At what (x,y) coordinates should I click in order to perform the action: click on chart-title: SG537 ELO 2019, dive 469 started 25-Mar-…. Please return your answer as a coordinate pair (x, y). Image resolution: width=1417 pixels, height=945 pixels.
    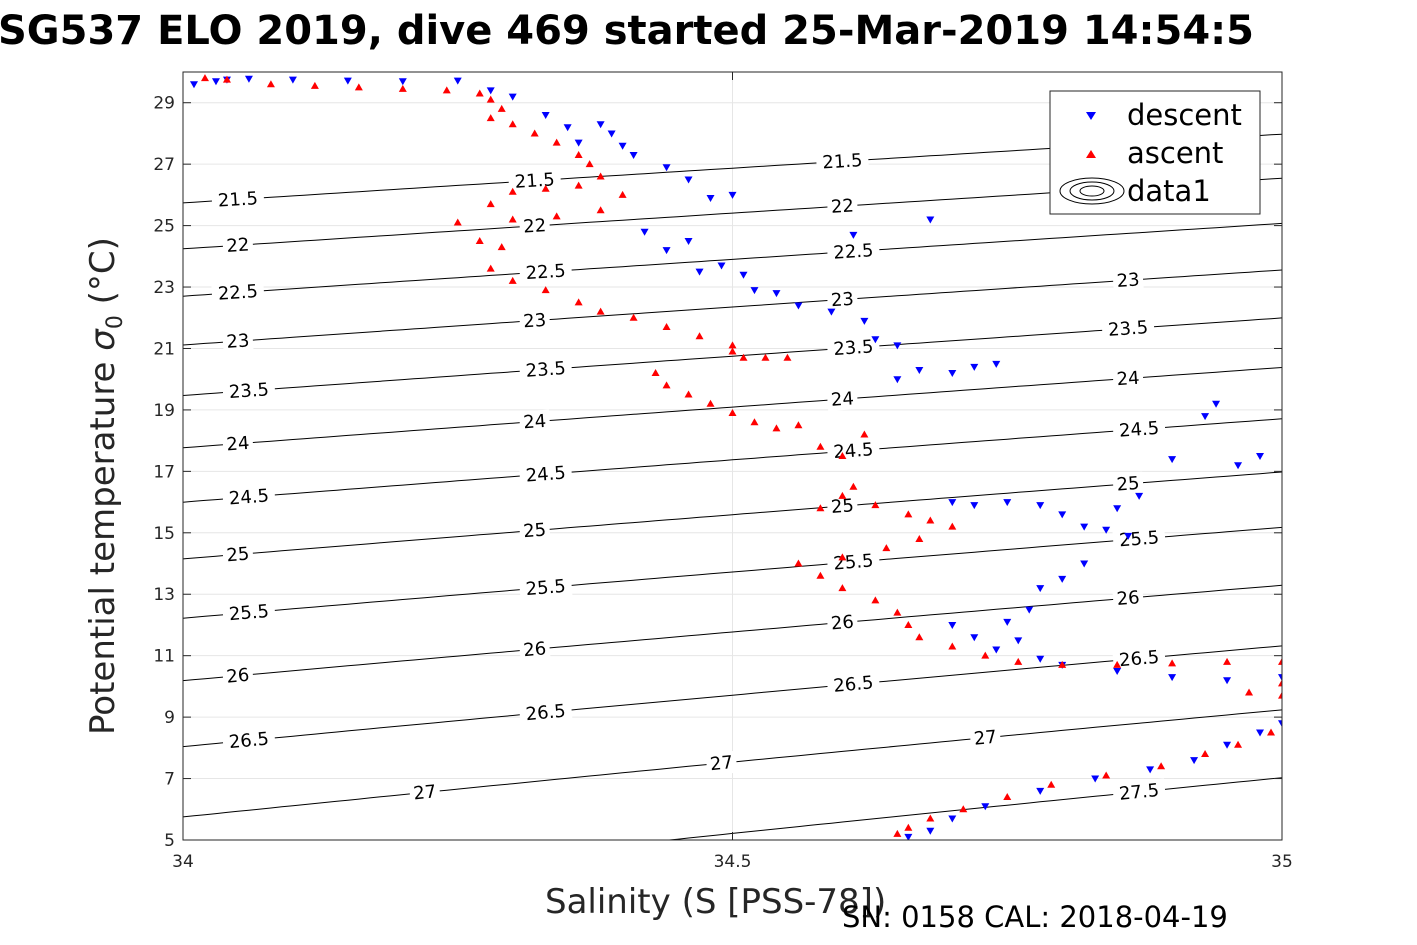
    Looking at the image, I should click on (627, 31).